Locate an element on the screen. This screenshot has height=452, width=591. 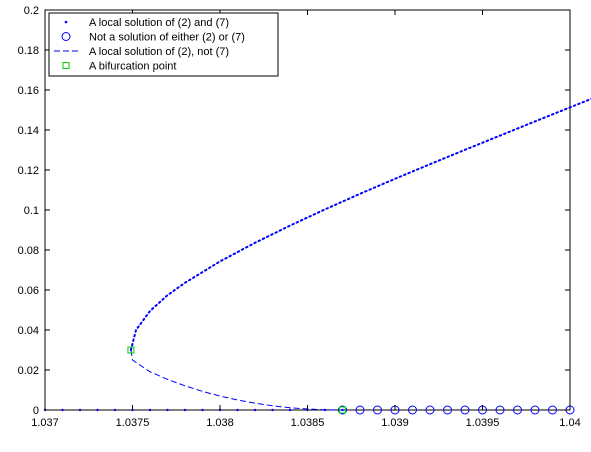
y-tick-label: 0.04 is located at coordinates (28, 331).